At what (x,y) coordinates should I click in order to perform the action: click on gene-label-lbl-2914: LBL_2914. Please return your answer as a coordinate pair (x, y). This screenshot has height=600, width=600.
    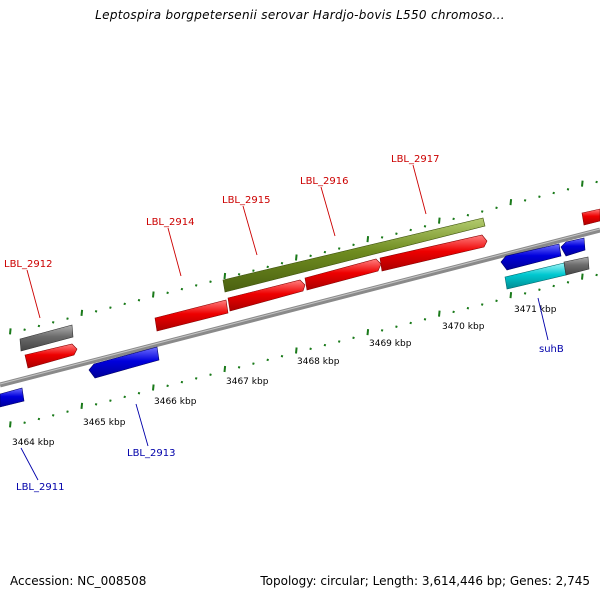
    Looking at the image, I should click on (170, 222).